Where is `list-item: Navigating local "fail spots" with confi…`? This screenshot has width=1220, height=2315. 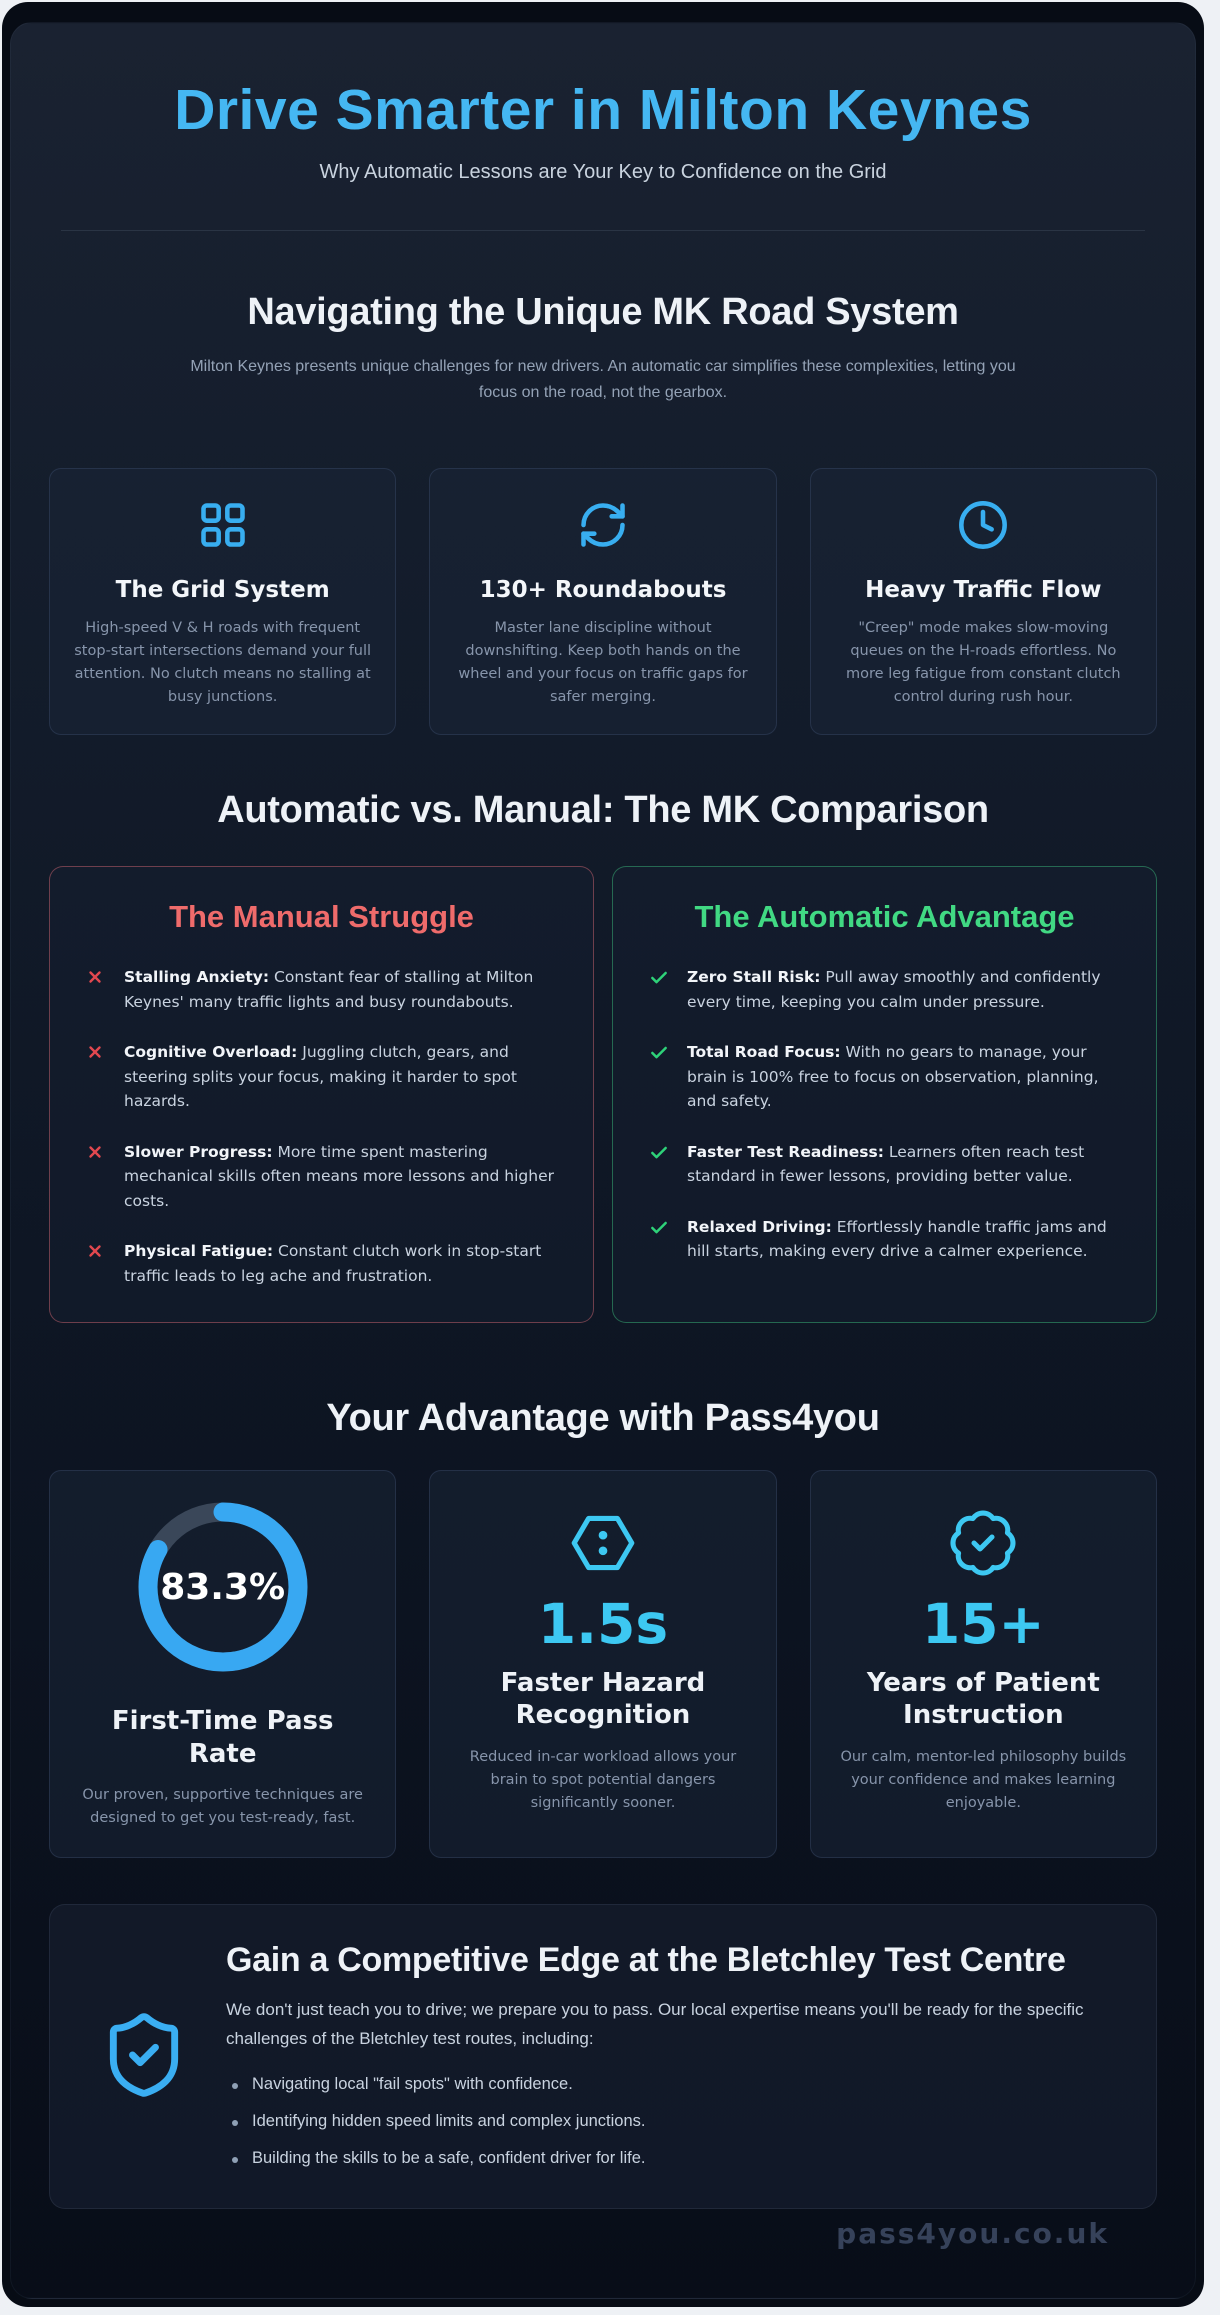 list-item: Navigating local "fail spots" with confi… is located at coordinates (668, 2084).